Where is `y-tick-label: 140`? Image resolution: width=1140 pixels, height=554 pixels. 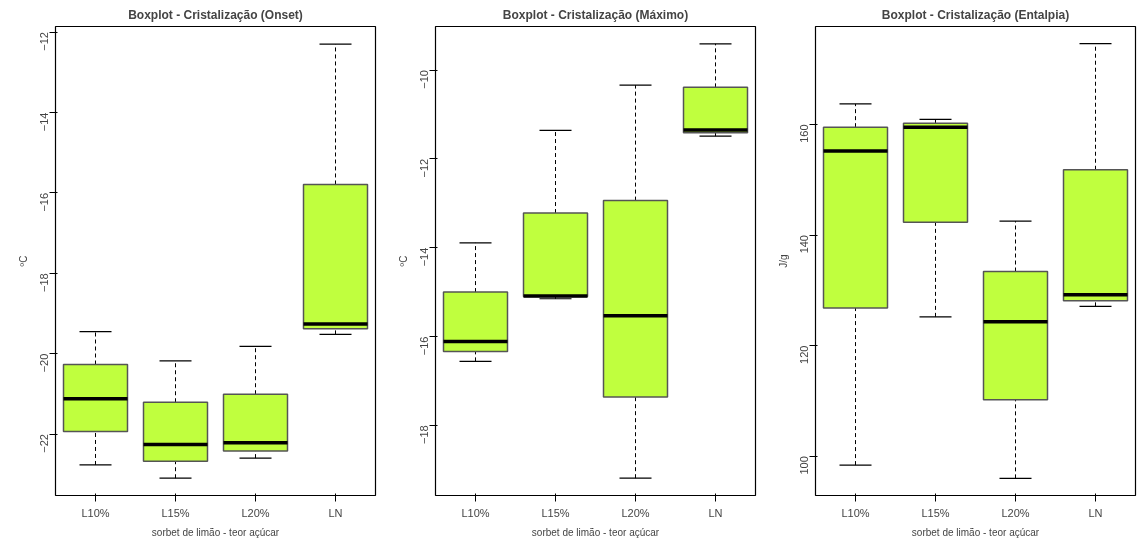 y-tick-label: 140 is located at coordinates (804, 244).